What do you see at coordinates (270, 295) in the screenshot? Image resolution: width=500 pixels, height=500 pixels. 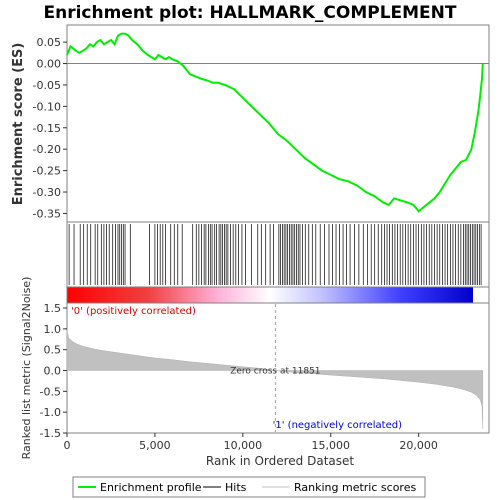 I see `rank-color-gradient` at bounding box center [270, 295].